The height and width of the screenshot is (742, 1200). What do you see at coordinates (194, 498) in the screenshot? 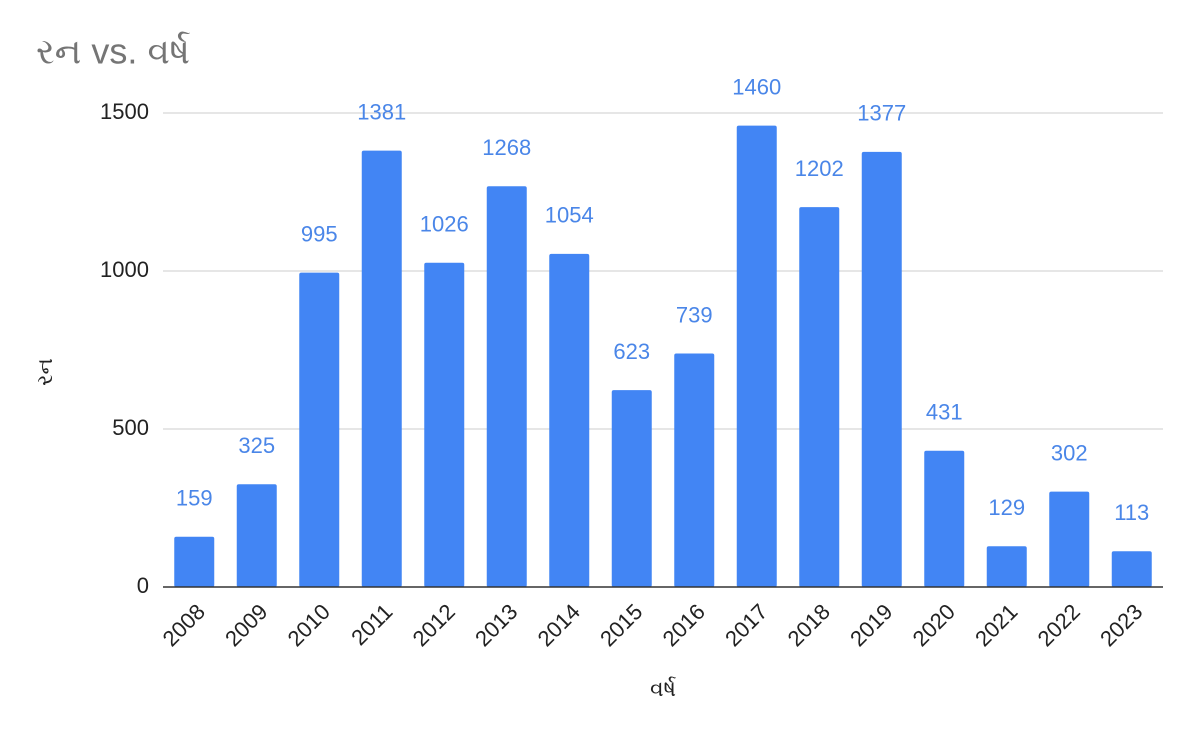
I see `data-label: 159` at bounding box center [194, 498].